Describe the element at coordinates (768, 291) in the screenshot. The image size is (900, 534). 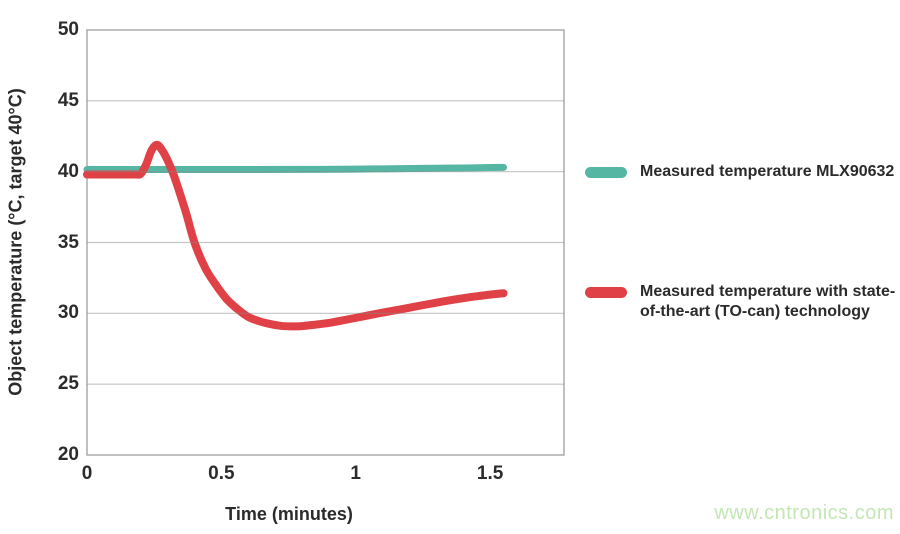
I see `legend-label-line: Measured temperature with state-` at that location.